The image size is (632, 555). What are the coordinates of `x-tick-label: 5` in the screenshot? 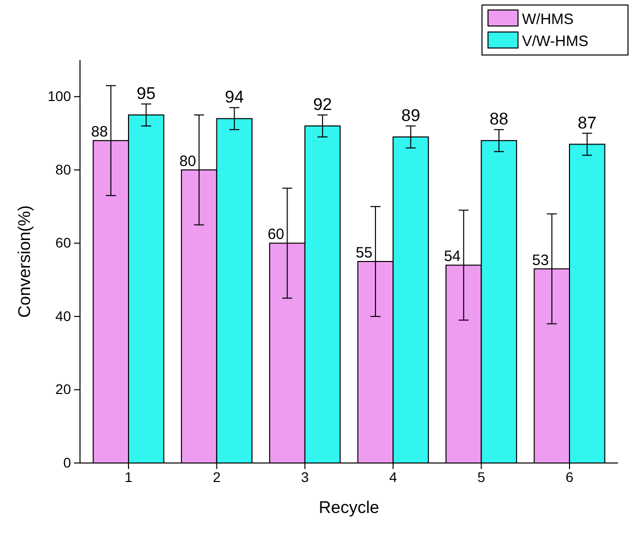 It's located at (481, 476).